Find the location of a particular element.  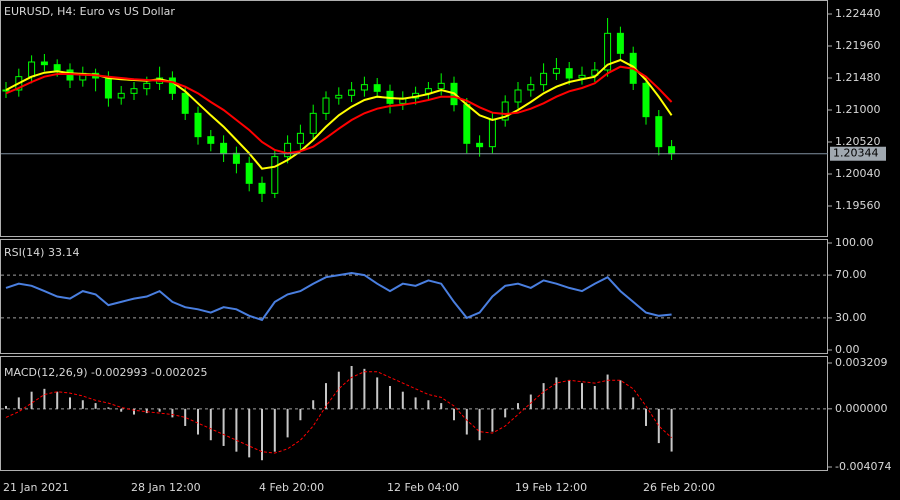

x-tick-label: 21 Jan 2021 is located at coordinates (36, 487).